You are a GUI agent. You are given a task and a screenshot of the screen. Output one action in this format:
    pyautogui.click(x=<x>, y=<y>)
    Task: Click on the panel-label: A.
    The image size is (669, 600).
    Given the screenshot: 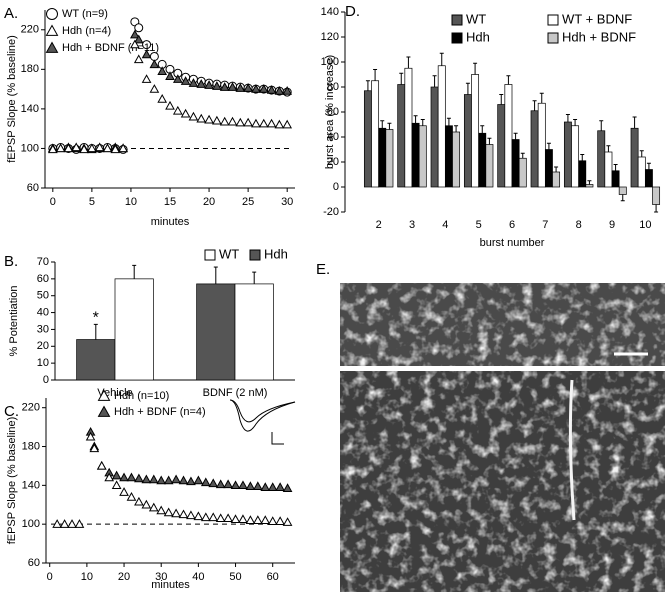 What is the action you would take?
    pyautogui.click(x=11, y=13)
    